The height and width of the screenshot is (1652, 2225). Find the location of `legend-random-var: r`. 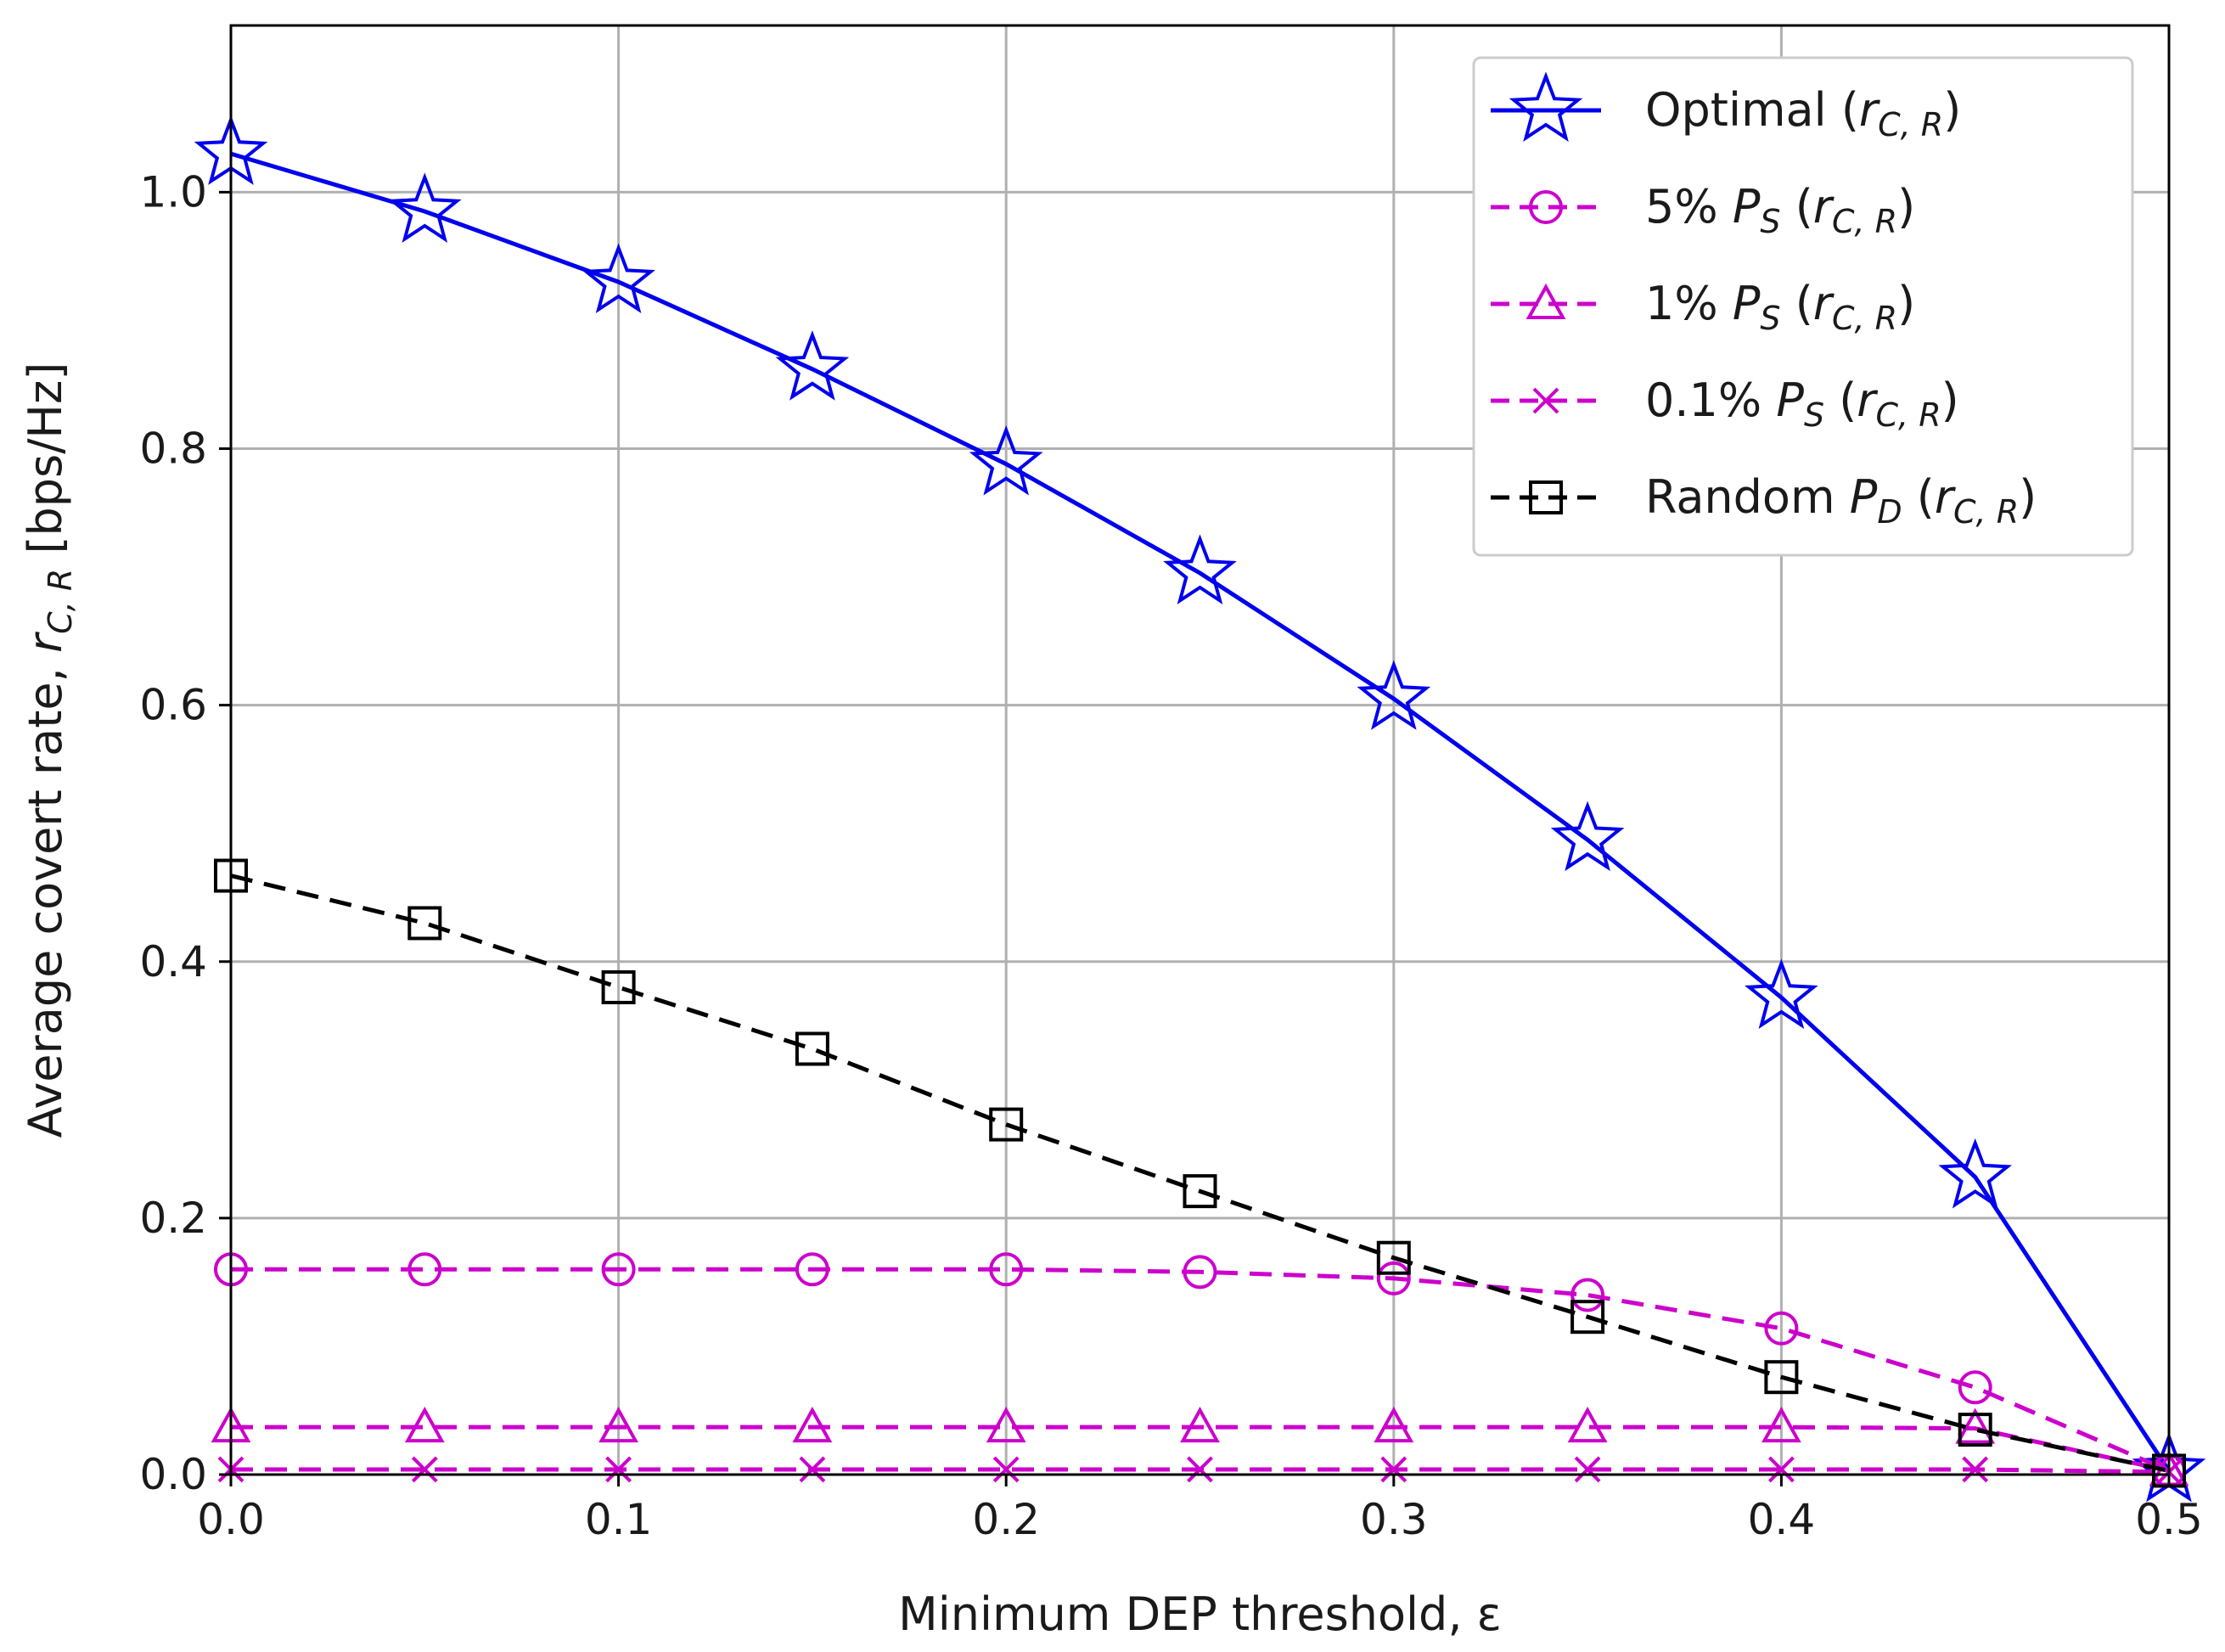

legend-random-var: r is located at coordinates (1945, 497).